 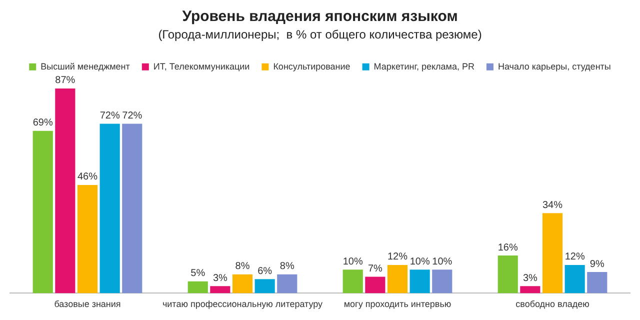 What do you see at coordinates (320, 17) in the screenshot?
I see `chart-title: Уровень владения японским языком` at bounding box center [320, 17].